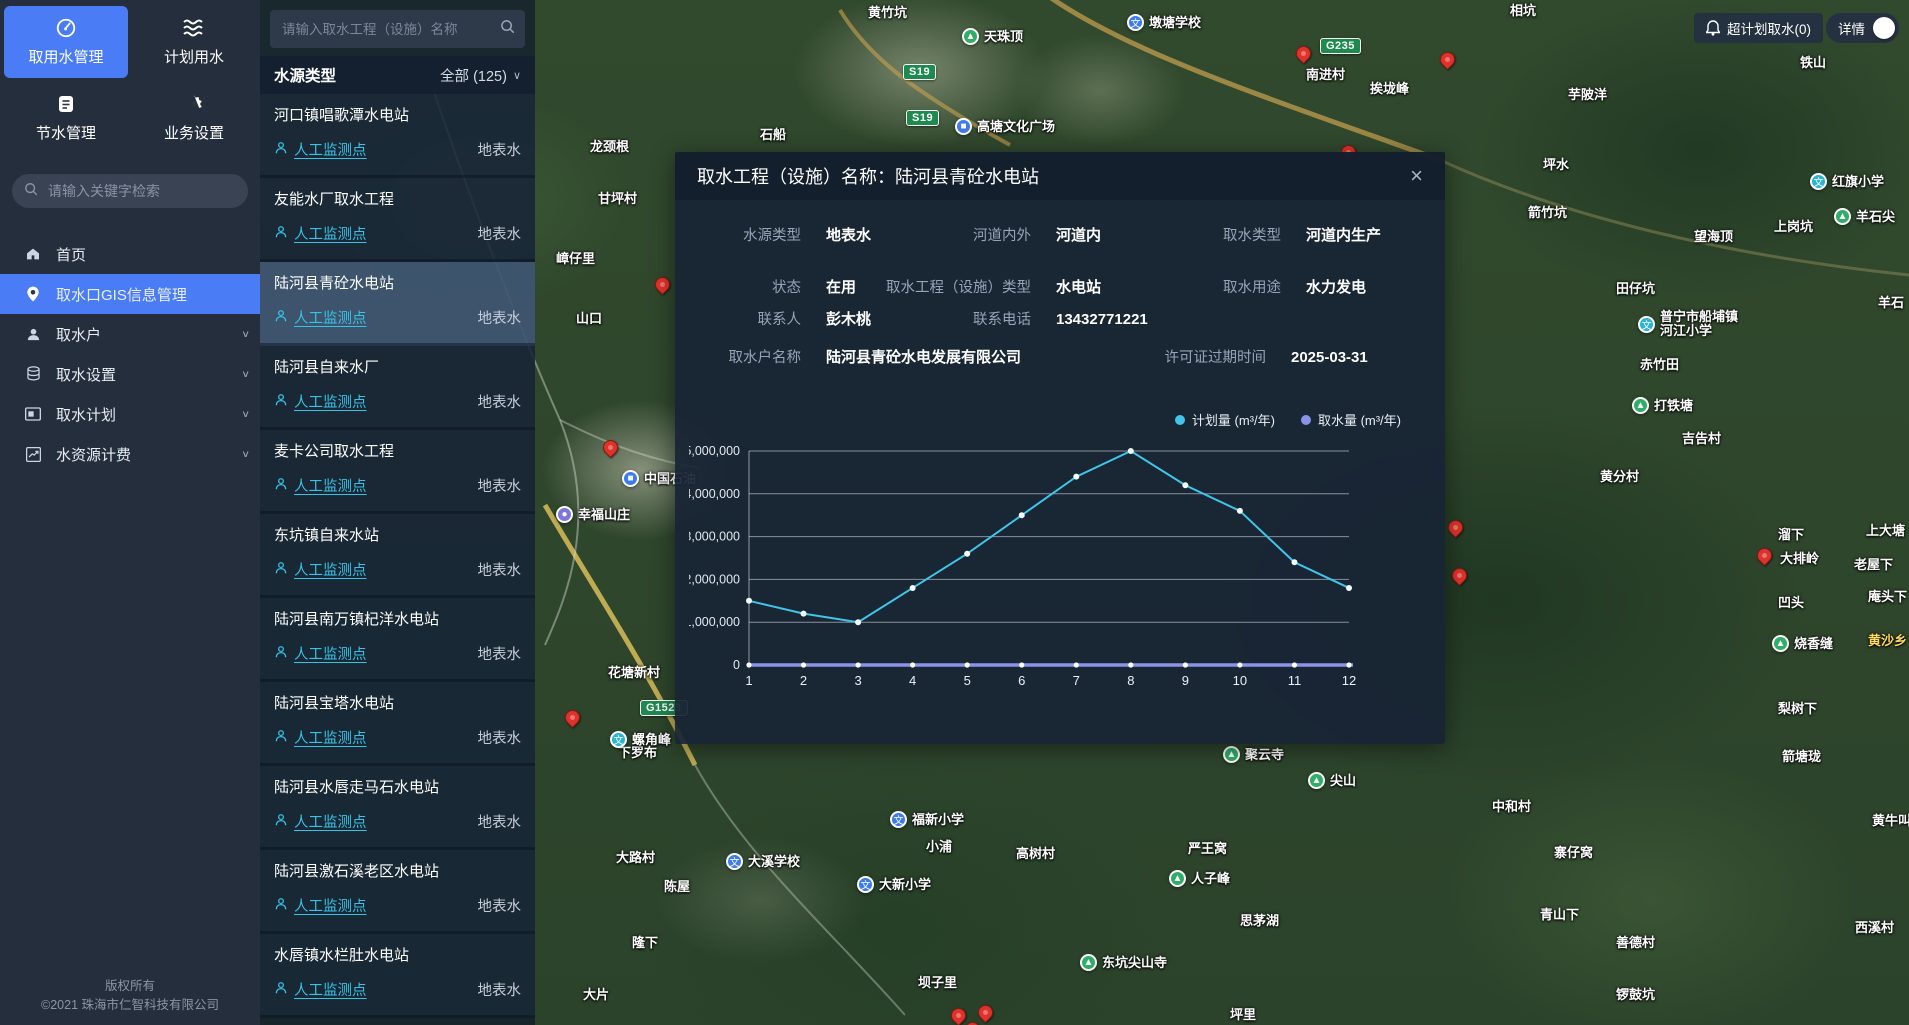 The image size is (1909, 1025). Describe the element at coordinates (786, 288) in the screenshot. I see `field-label: 状态` at that location.